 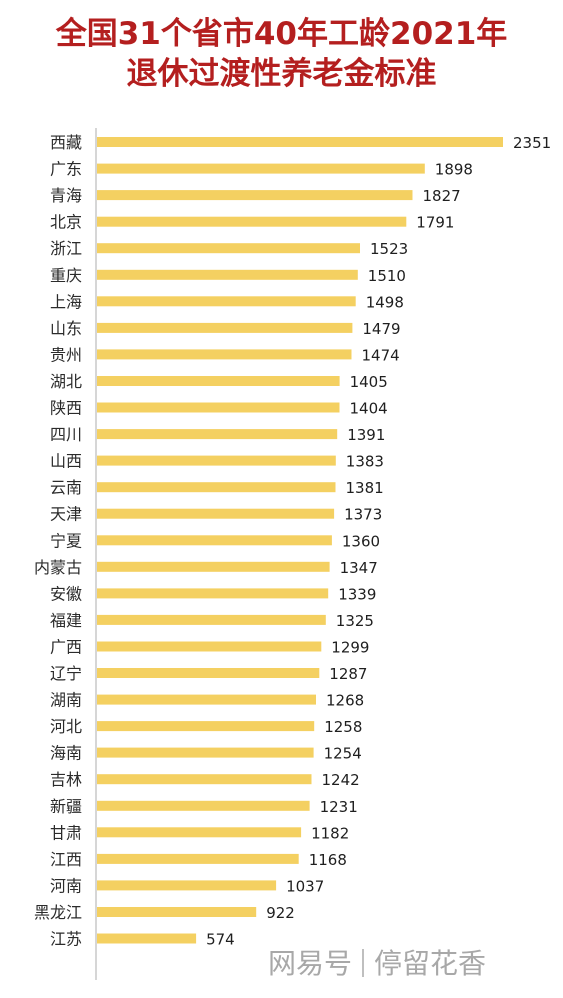 I want to click on category-label: 重庆, so click(x=66, y=275).